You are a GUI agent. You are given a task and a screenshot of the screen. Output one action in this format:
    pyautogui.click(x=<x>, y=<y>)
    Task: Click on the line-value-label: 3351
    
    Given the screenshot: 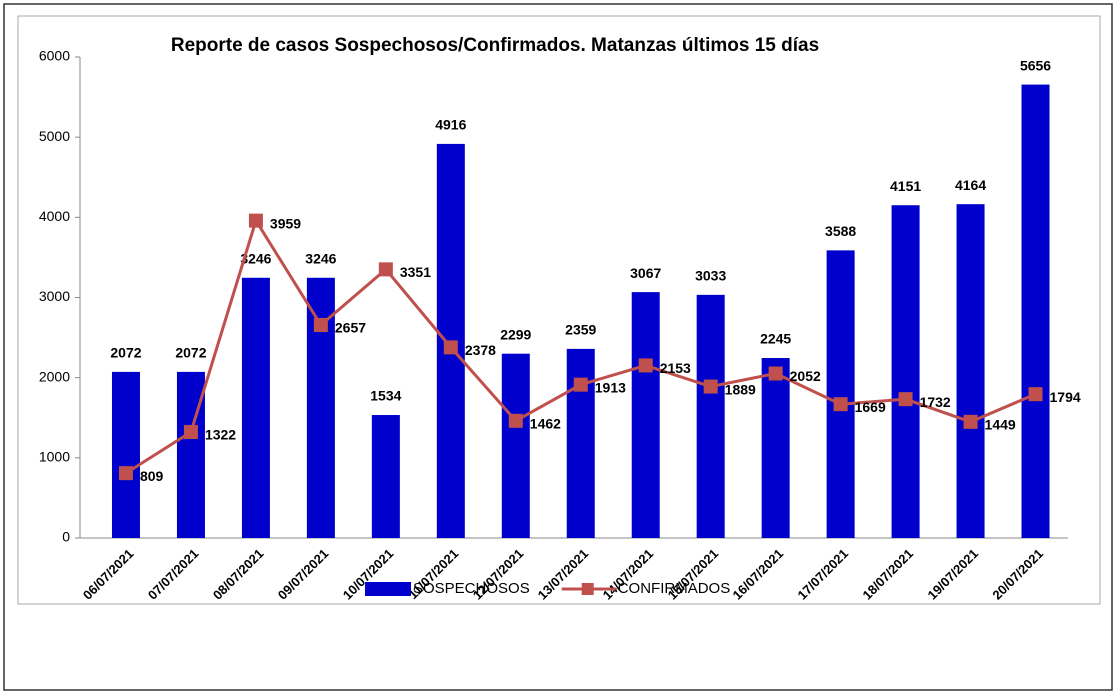 What is the action you would take?
    pyautogui.click(x=415, y=272)
    